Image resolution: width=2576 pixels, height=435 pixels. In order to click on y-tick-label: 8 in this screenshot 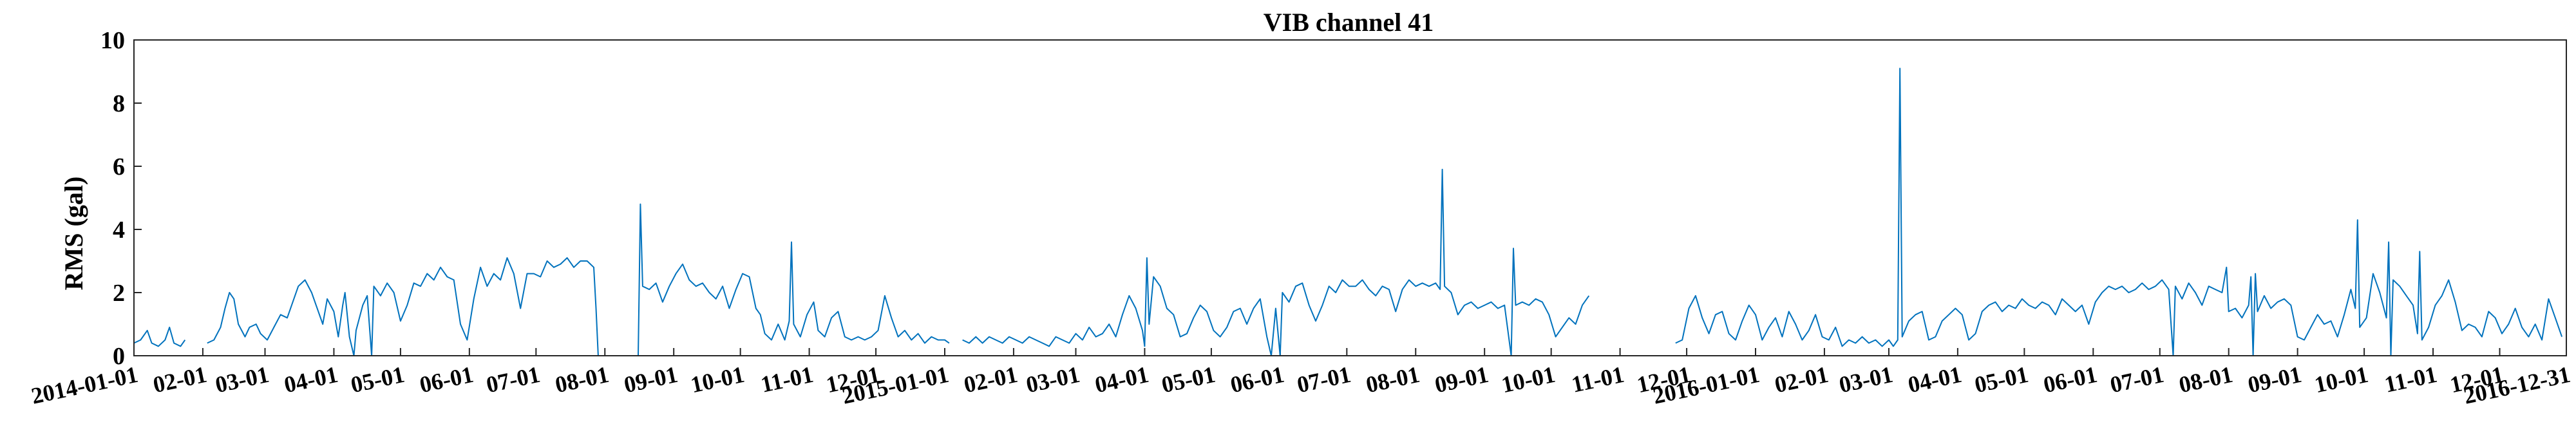, I will do `click(119, 103)`.